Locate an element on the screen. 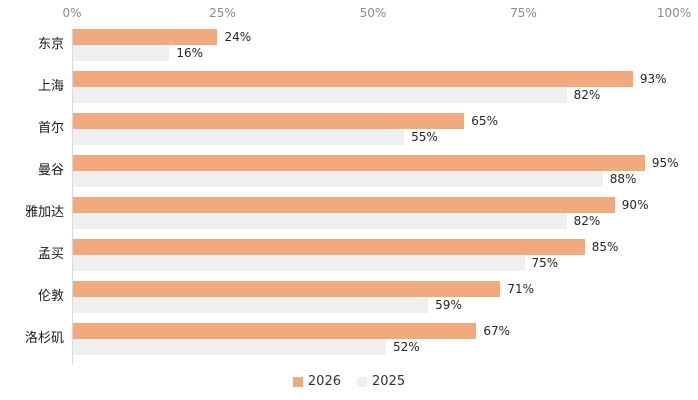  legend-item-2026: 2026 is located at coordinates (316, 381).